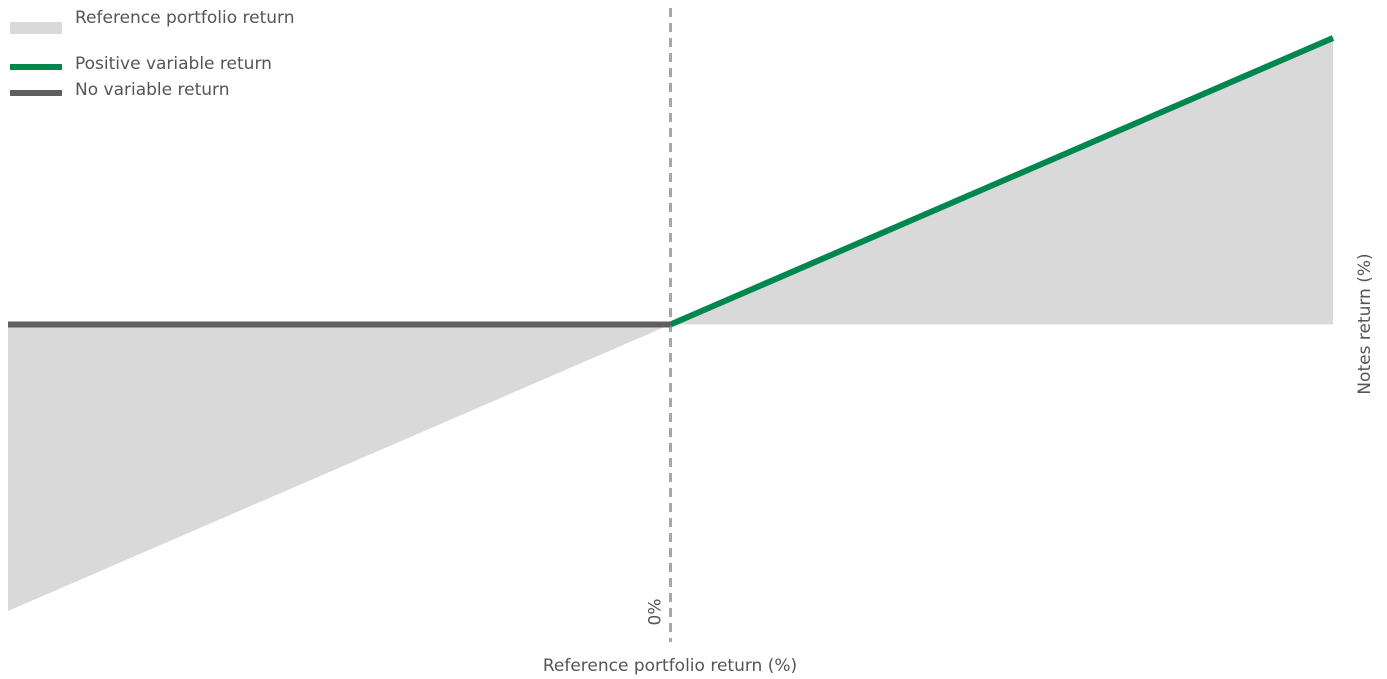 Image resolution: width=1387 pixels, height=679 pixels. Describe the element at coordinates (185, 18) in the screenshot. I see `legend-label: Reference portfolio return` at that location.